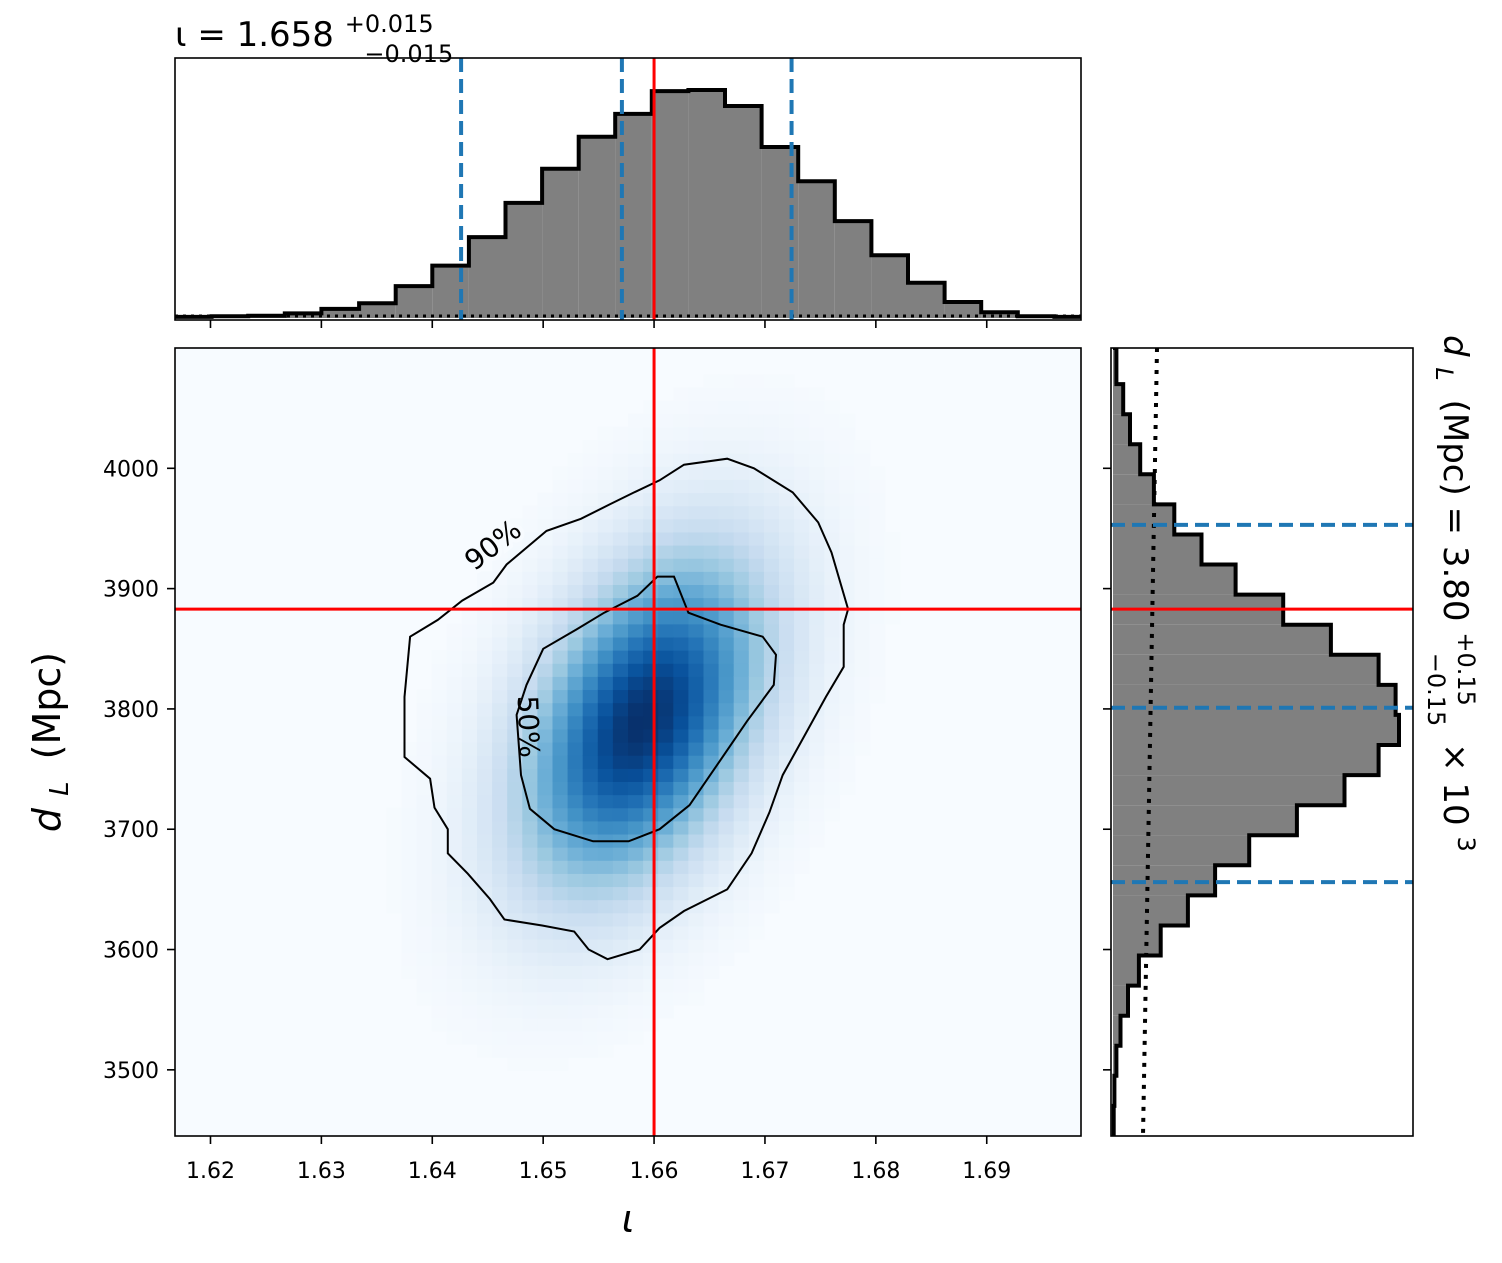 This screenshot has width=1502, height=1263. I want to click on contour-50-percent, so click(646, 709).